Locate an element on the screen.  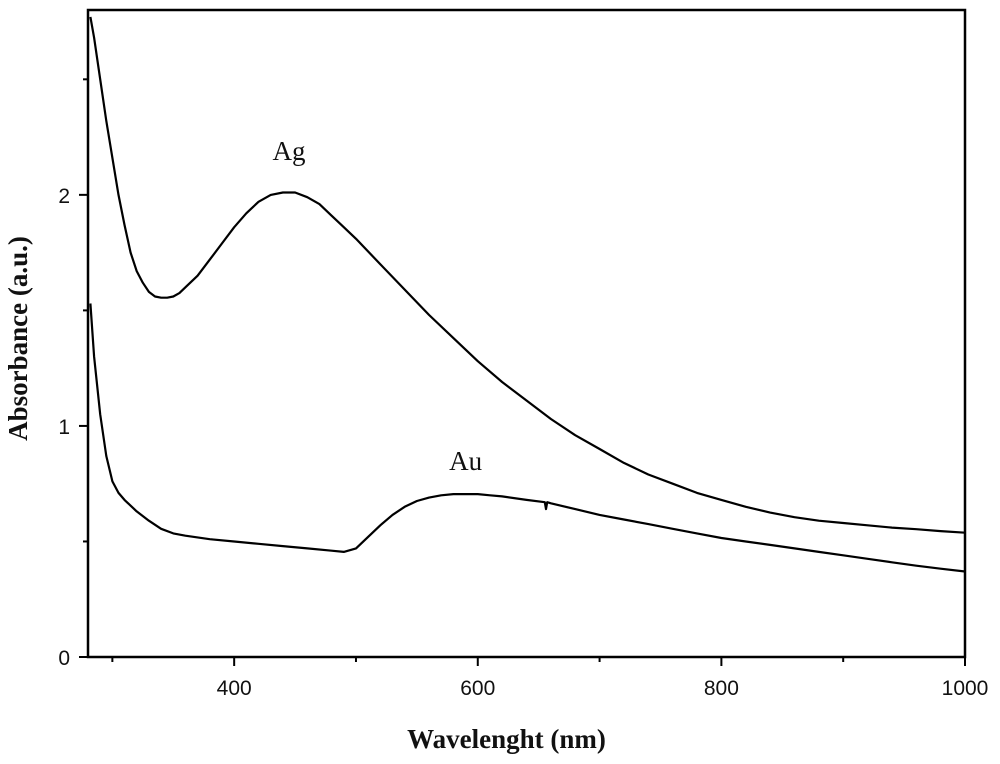
y-tick-label: 2 is located at coordinates (64, 196).